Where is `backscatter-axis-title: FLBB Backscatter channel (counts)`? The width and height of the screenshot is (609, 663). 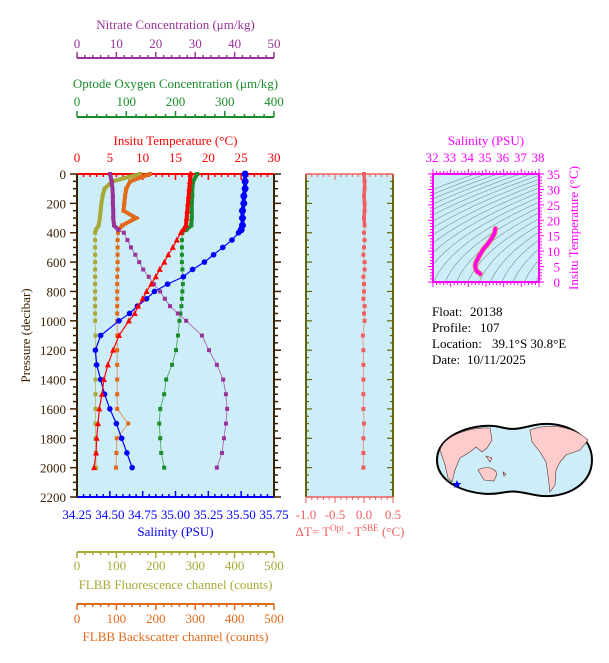 backscatter-axis-title: FLBB Backscatter channel (counts) is located at coordinates (176, 636).